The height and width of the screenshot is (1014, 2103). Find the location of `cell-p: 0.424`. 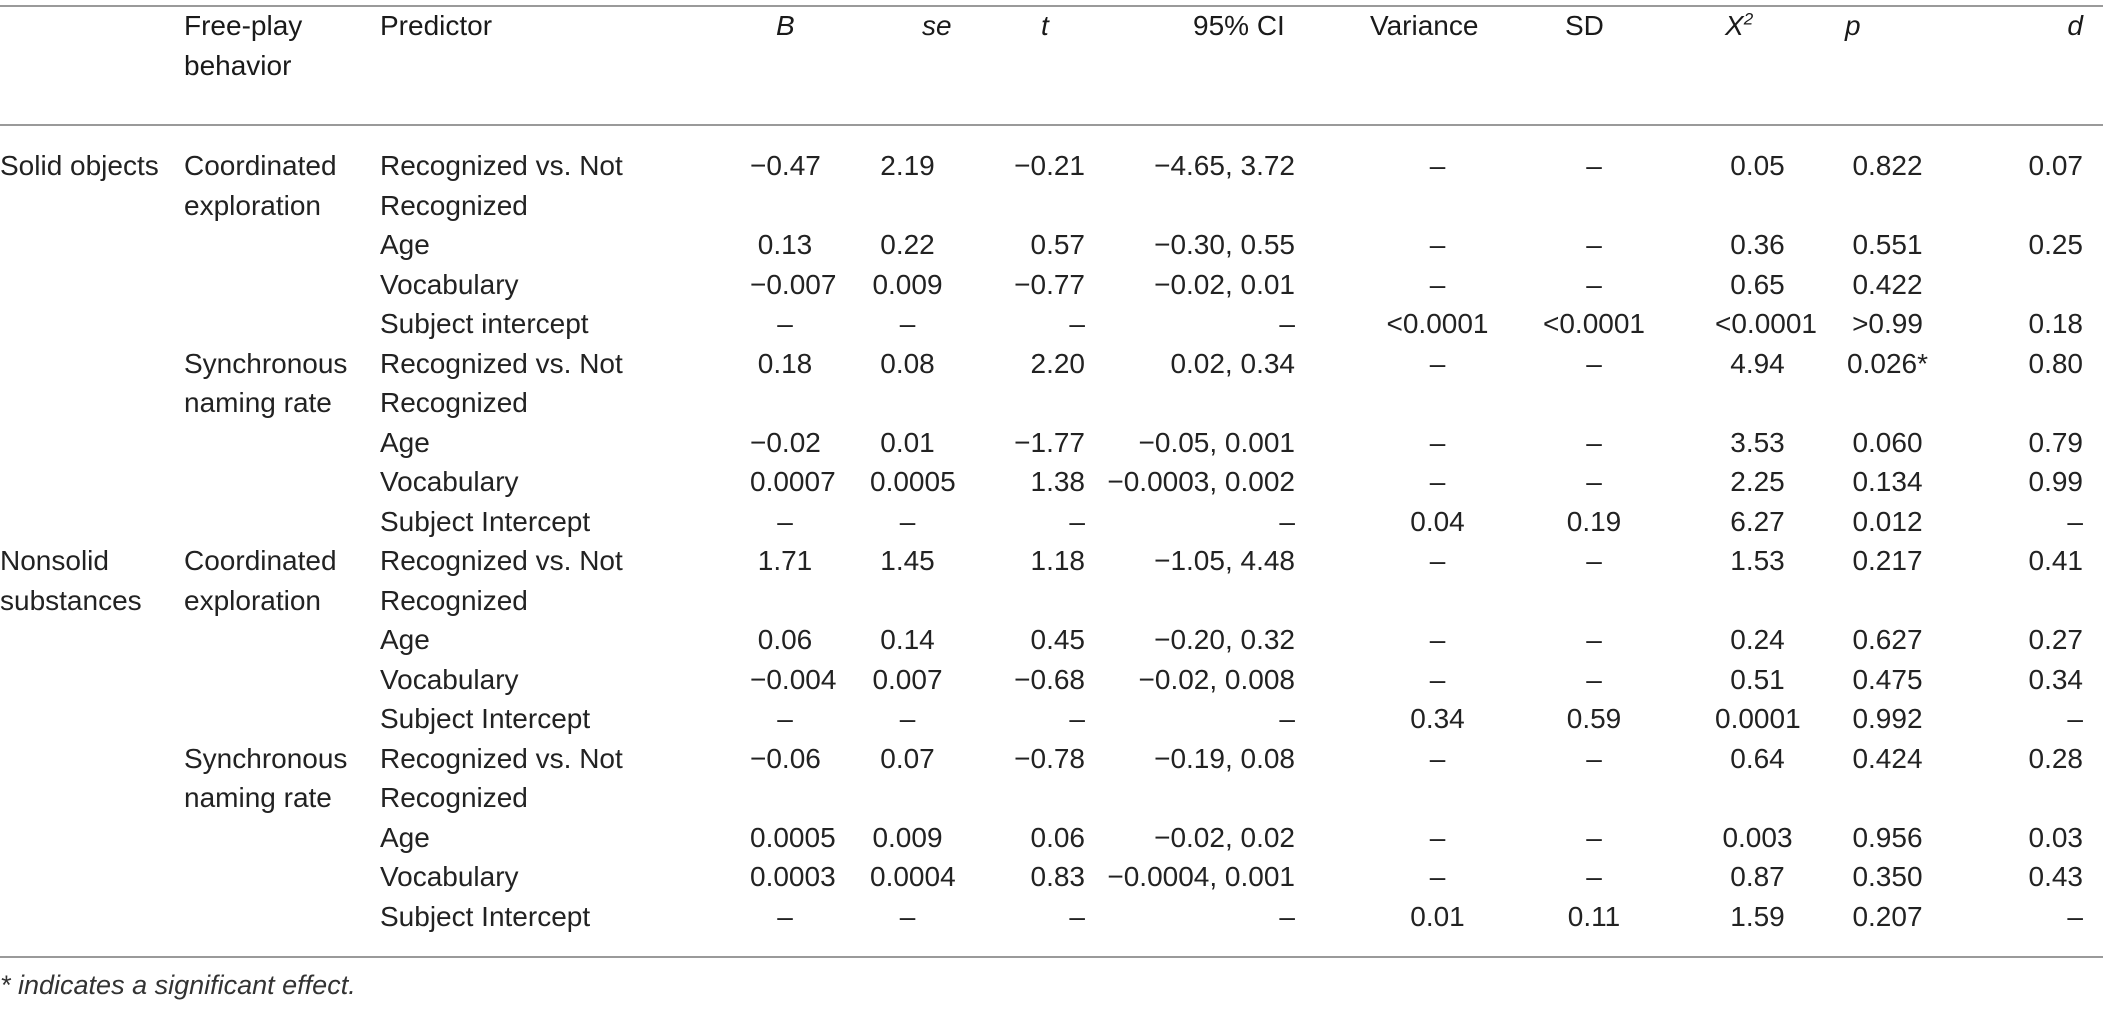

cell-p: 0.424 is located at coordinates (1887, 758).